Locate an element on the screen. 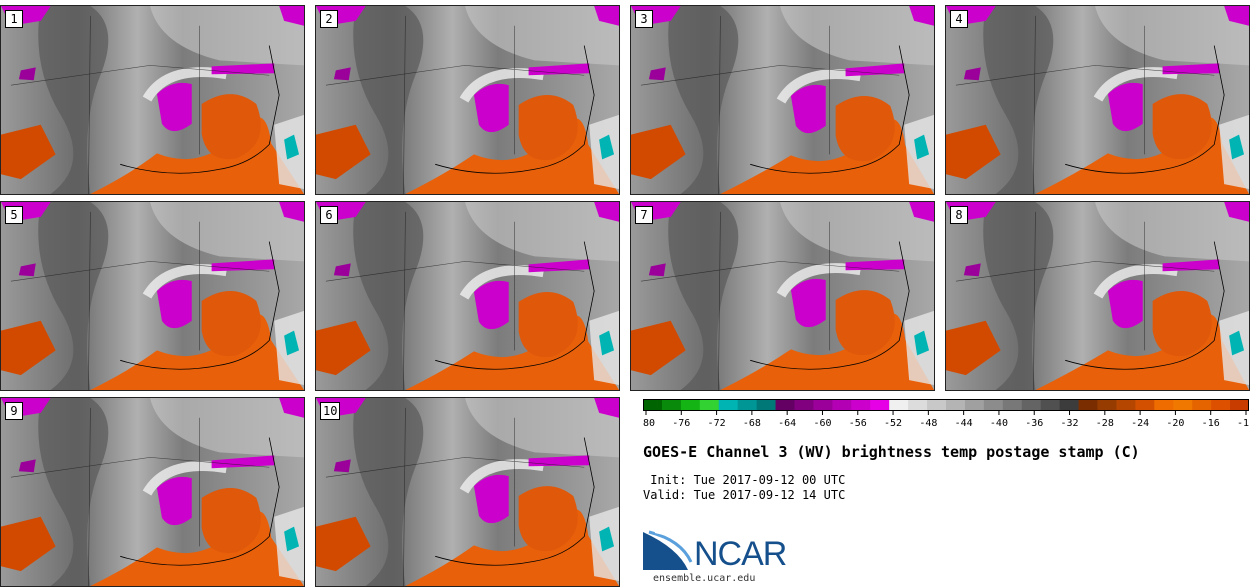  ensemble-member-panel: 1 is located at coordinates (152, 100).